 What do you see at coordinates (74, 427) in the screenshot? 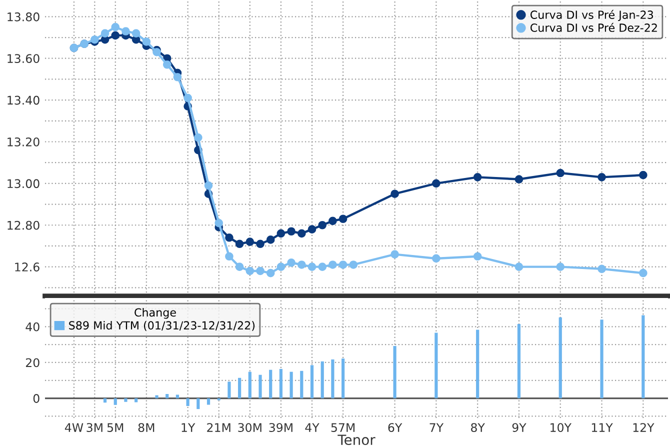
I see `x-tick-label: 4W` at bounding box center [74, 427].